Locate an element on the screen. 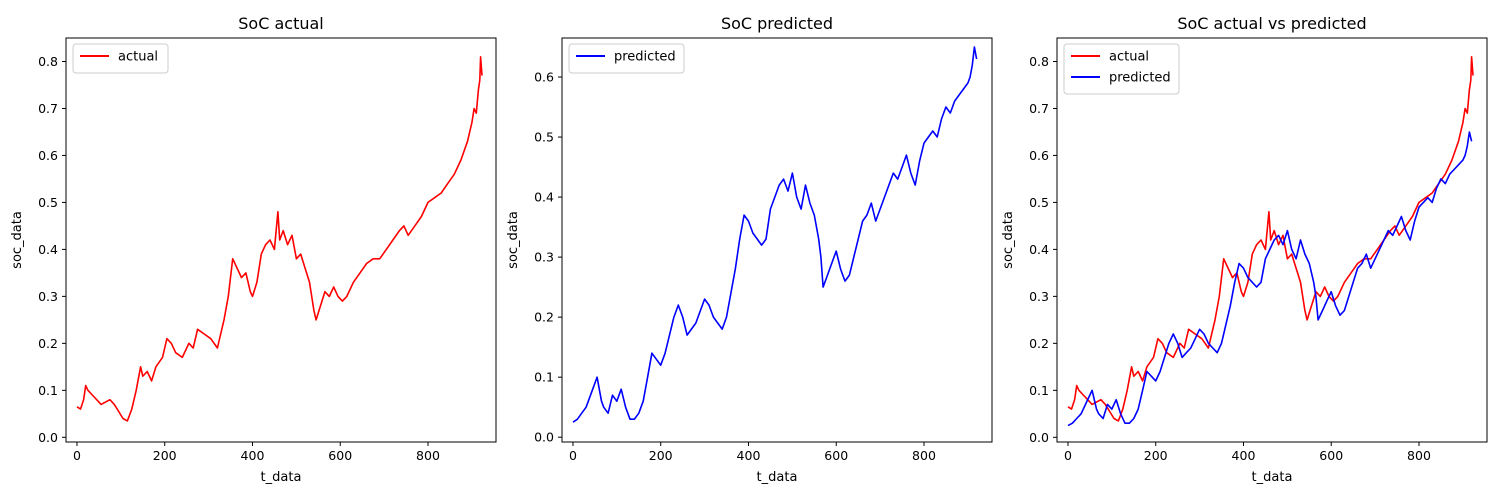 Image resolution: width=1500 pixels, height=500 pixels. legend: actual is located at coordinates (120, 58).